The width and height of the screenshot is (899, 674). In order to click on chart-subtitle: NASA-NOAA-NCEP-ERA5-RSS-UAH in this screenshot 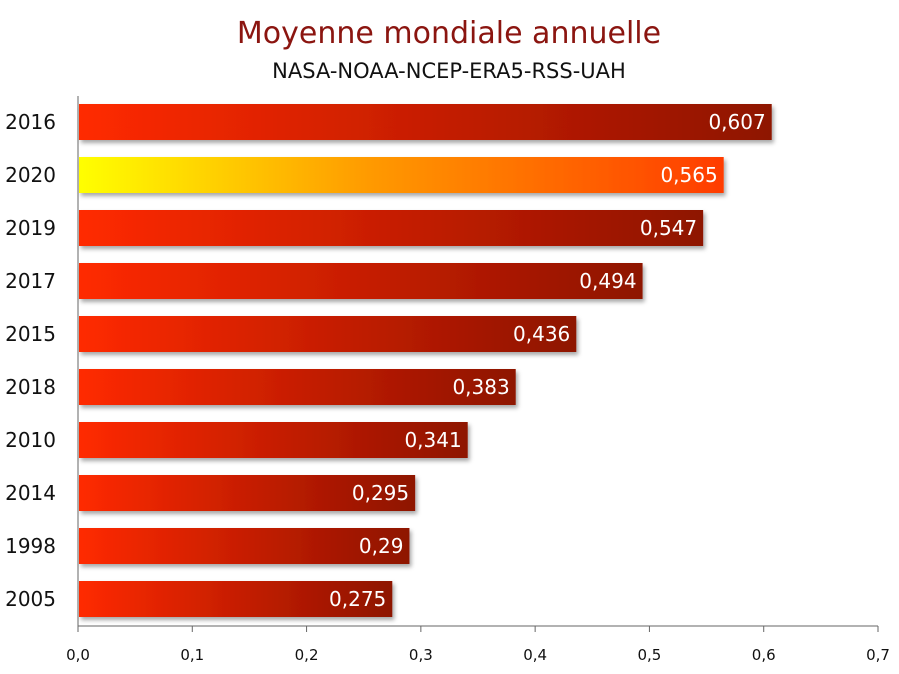, I will do `click(449, 71)`.